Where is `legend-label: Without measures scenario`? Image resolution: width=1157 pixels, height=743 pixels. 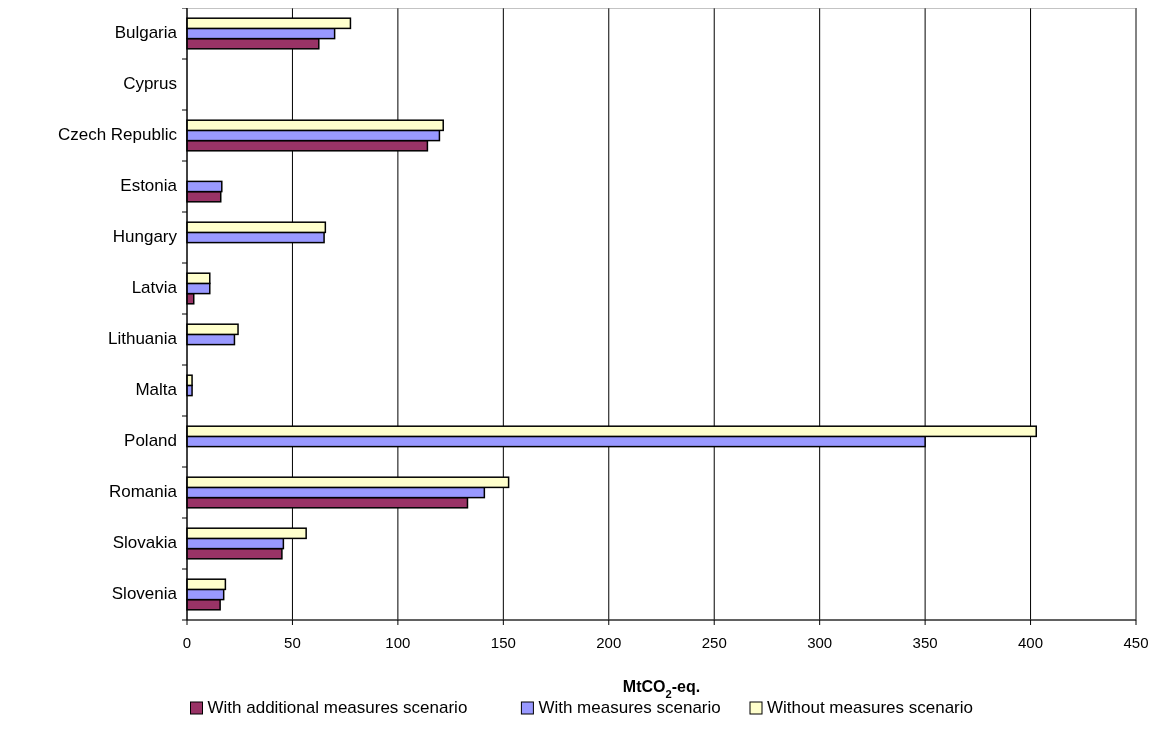
legend-label: Without measures scenario is located at coordinates (870, 707).